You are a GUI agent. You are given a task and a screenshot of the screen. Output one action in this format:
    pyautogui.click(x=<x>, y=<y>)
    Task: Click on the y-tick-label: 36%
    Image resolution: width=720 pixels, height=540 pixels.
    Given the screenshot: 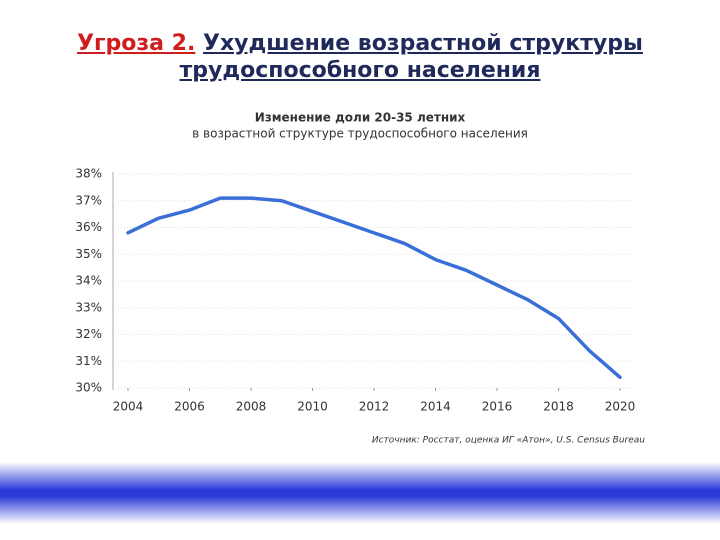 What is the action you would take?
    pyautogui.click(x=88, y=227)
    